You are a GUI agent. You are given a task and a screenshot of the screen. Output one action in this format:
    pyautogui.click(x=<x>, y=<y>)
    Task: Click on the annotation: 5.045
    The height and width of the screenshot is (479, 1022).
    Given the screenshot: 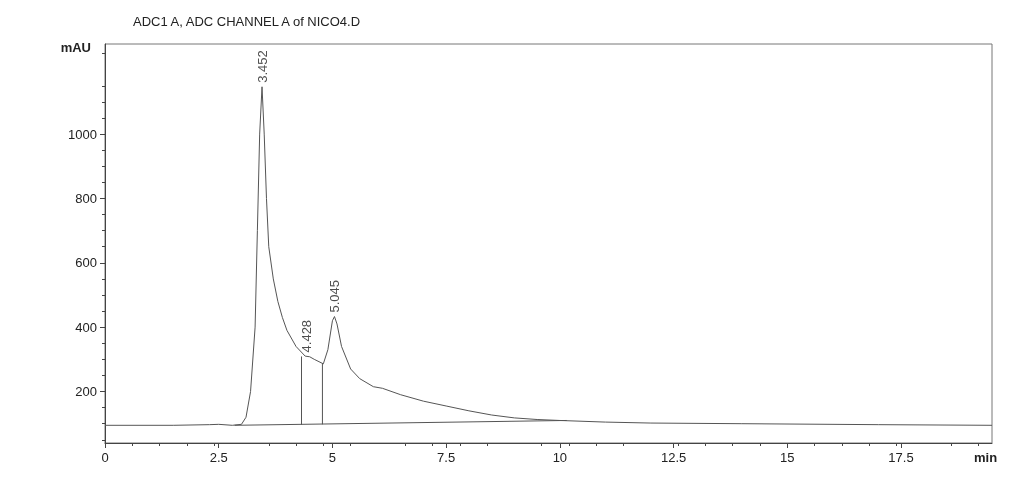 What is the action you would take?
    pyautogui.click(x=334, y=296)
    